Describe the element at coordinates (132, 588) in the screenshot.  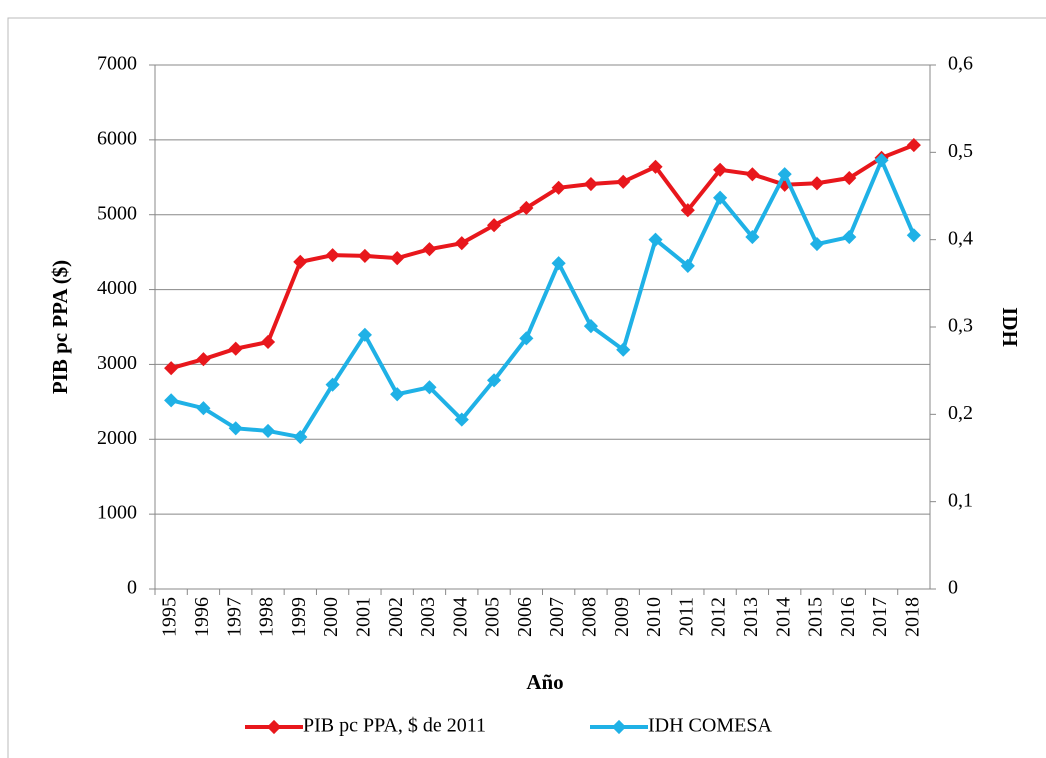
I see `y-tick-label: 0` at that location.